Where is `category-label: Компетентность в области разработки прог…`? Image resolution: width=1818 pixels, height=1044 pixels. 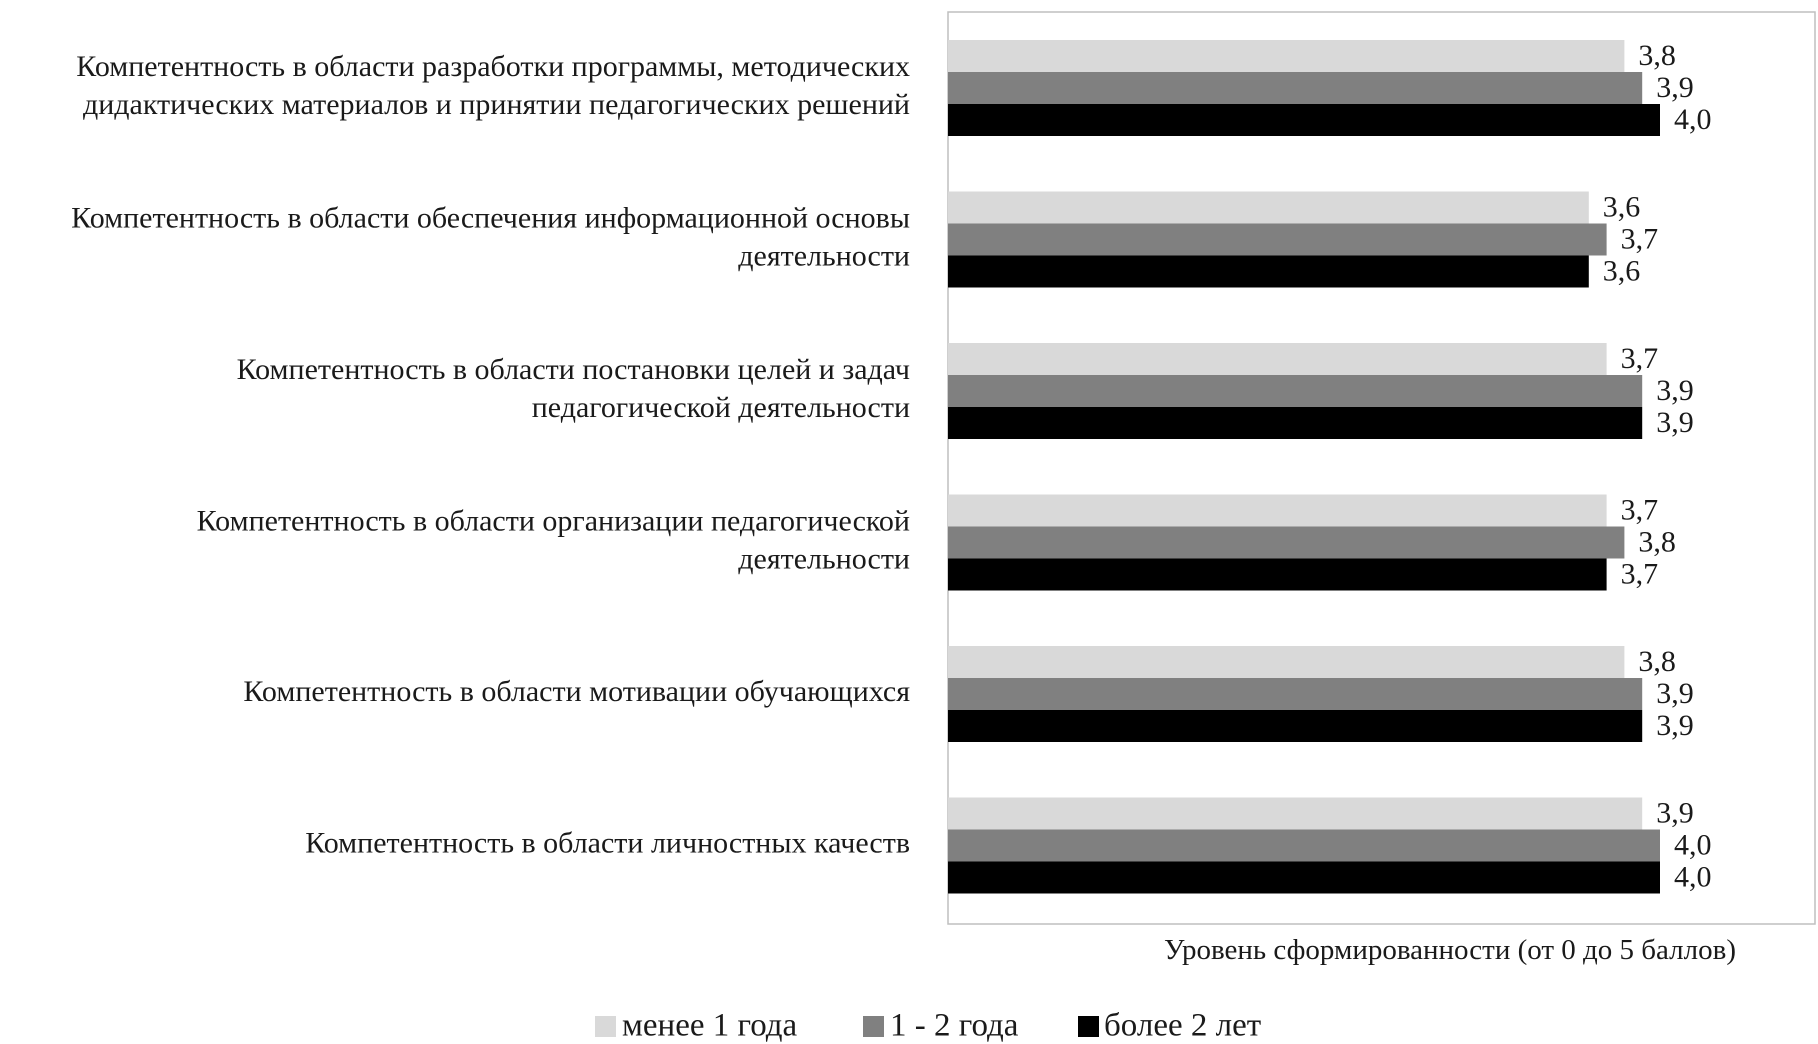 category-label: Компетентность в области разработки прог… is located at coordinates (493, 66).